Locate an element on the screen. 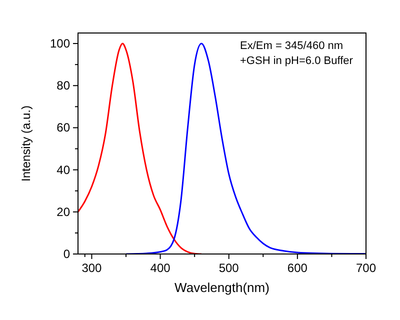  y-axis-title: Intensity (a.u.) is located at coordinates (26, 143).